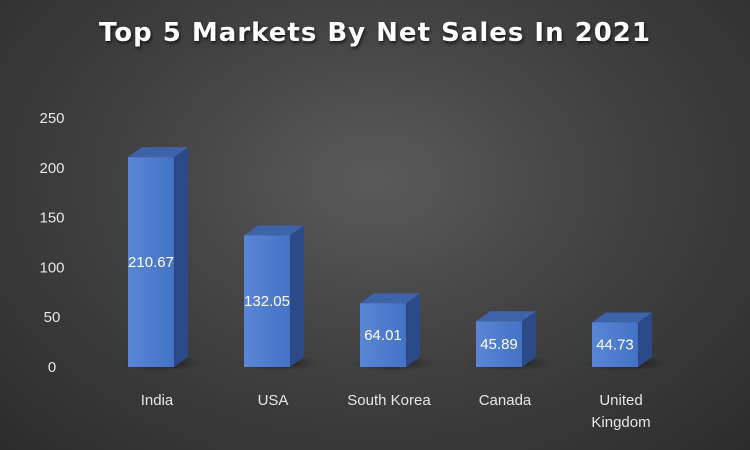  Describe the element at coordinates (51, 118) in the screenshot. I see `y-tick-label: 250` at that location.